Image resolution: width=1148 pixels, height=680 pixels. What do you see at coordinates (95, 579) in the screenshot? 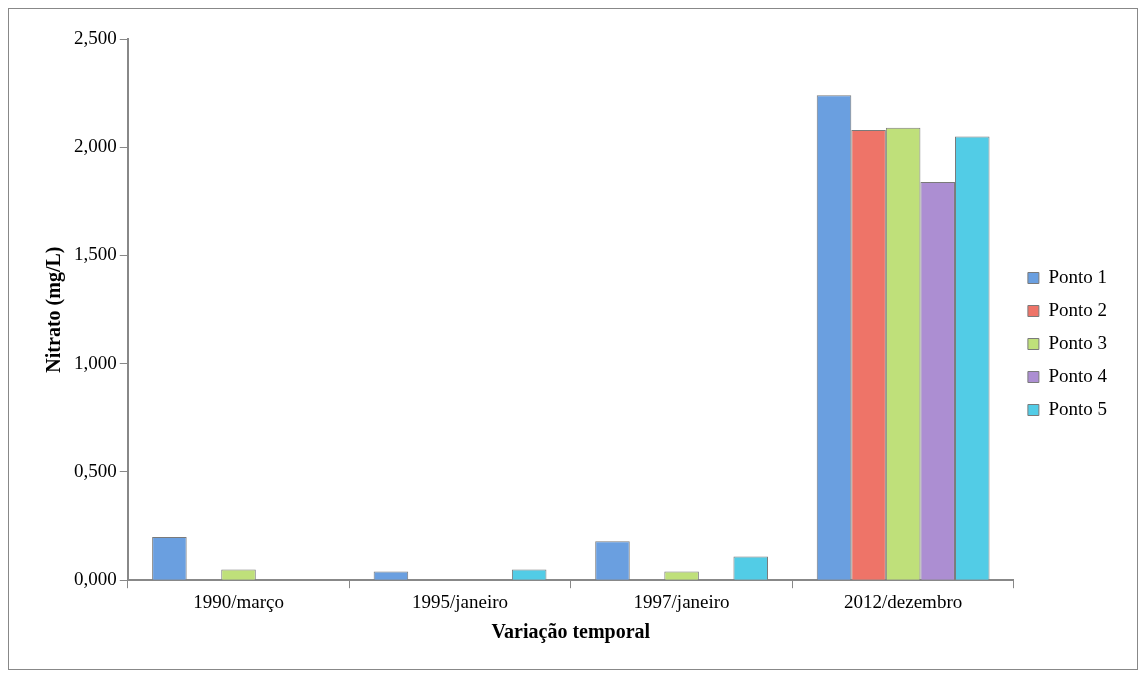
I see `y-tick-label: 0,000` at bounding box center [95, 579].